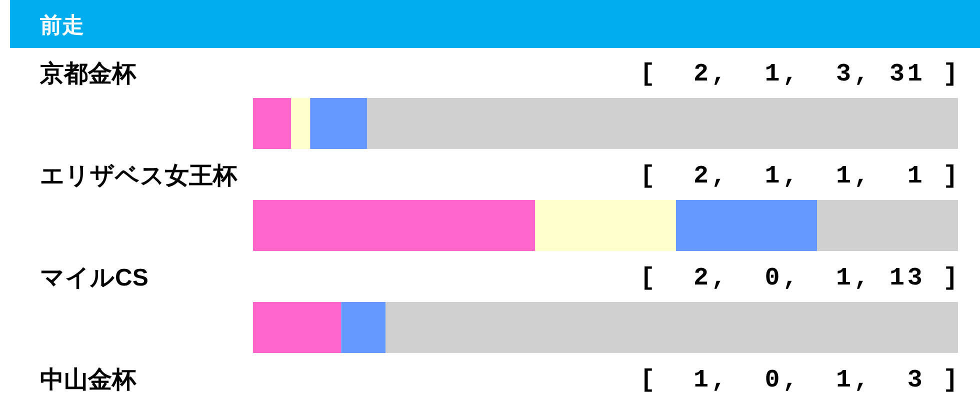 Image resolution: width=980 pixels, height=400 pixels. What do you see at coordinates (799, 380) in the screenshot?
I see `annotation: [ 1, 0, 1, 3 ]` at bounding box center [799, 380].